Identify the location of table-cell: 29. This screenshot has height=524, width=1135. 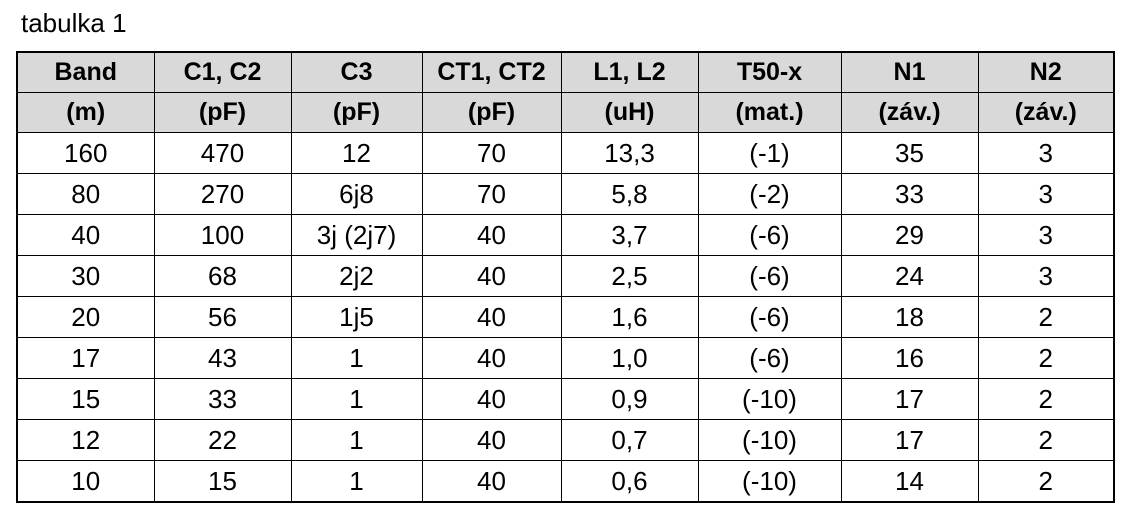
(909, 235).